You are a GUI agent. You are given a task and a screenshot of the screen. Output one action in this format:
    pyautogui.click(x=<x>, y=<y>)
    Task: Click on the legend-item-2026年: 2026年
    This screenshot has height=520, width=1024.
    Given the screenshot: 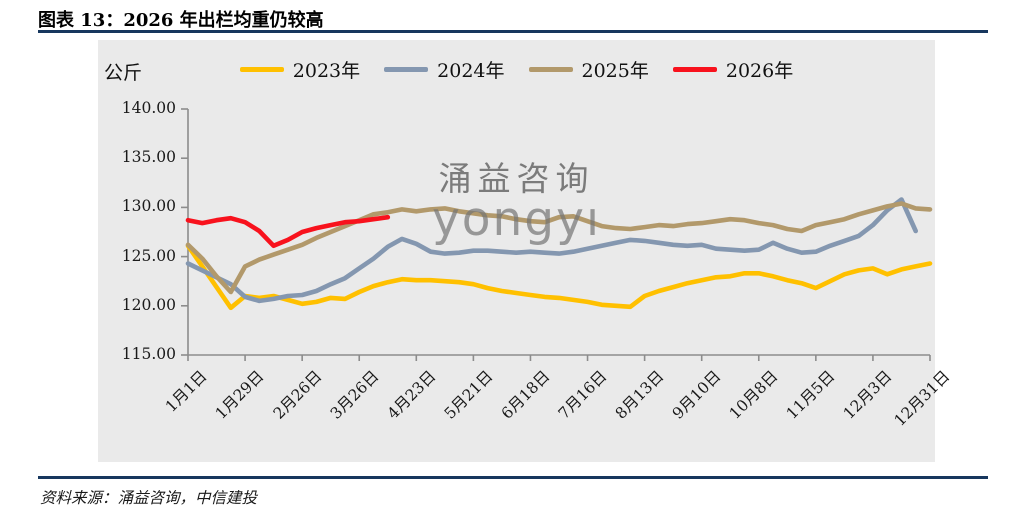 What is the action you would take?
    pyautogui.click(x=733, y=69)
    